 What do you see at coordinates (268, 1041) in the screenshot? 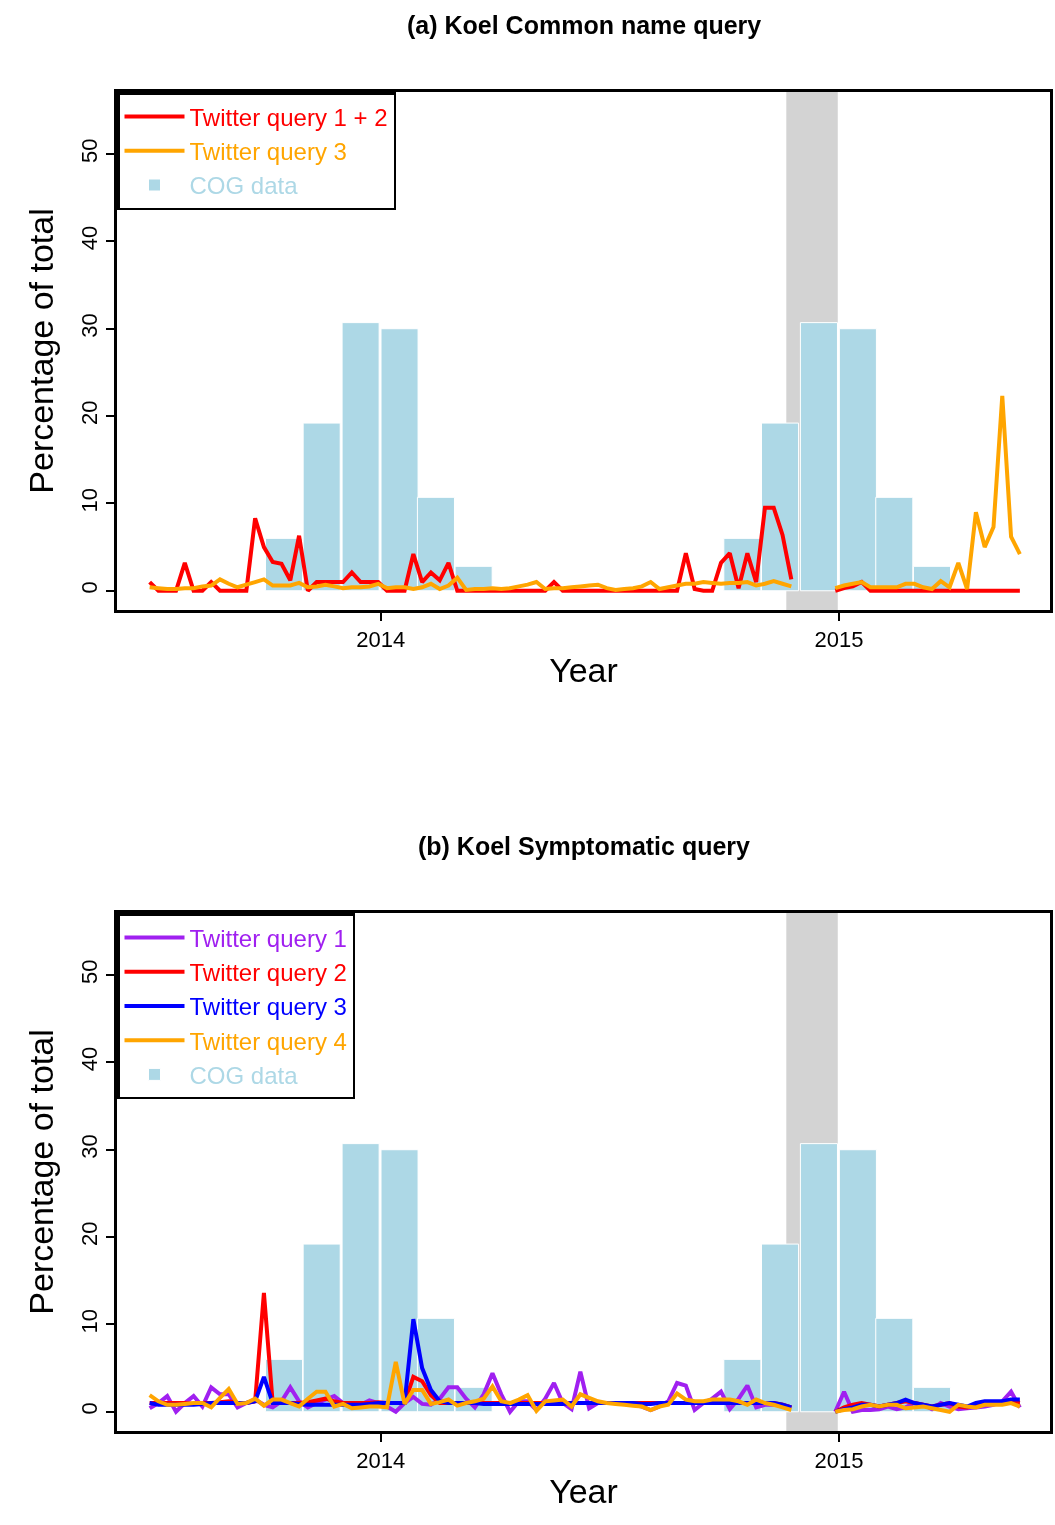
I see `legend-label: Twitter query 4` at bounding box center [268, 1041].